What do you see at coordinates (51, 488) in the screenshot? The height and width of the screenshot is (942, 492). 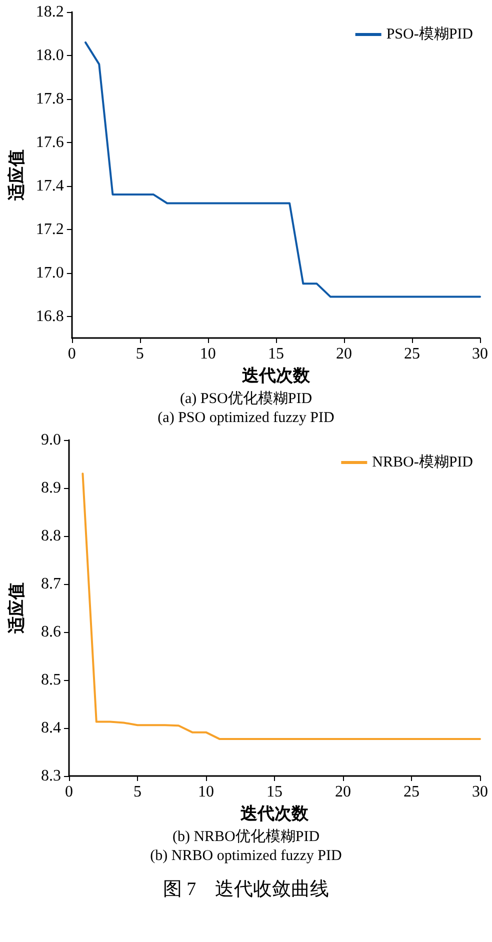 I see `y-tick-label: 8.9` at bounding box center [51, 488].